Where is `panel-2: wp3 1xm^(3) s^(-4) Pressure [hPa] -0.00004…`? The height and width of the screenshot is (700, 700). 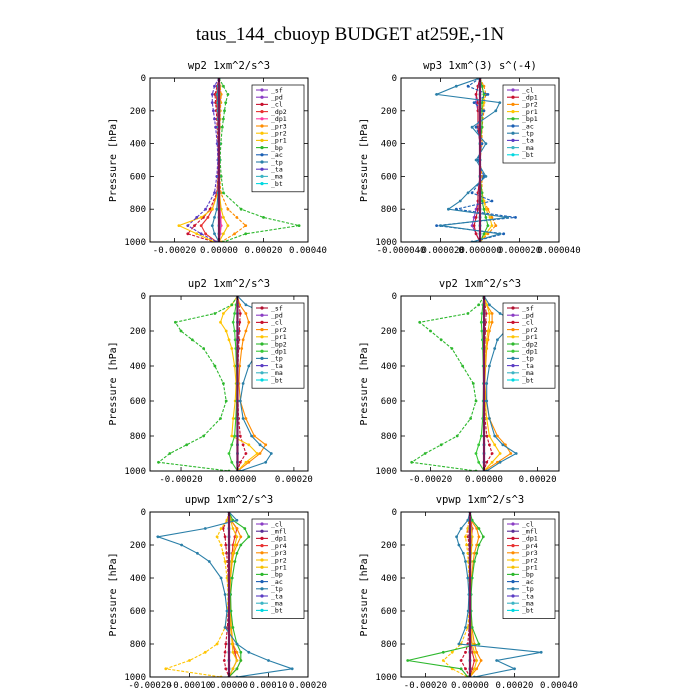
panel-2: wp3 1xm^(3) s^(-4) Pressure [hPa] -0.00004… is located at coordinates (470, 158).